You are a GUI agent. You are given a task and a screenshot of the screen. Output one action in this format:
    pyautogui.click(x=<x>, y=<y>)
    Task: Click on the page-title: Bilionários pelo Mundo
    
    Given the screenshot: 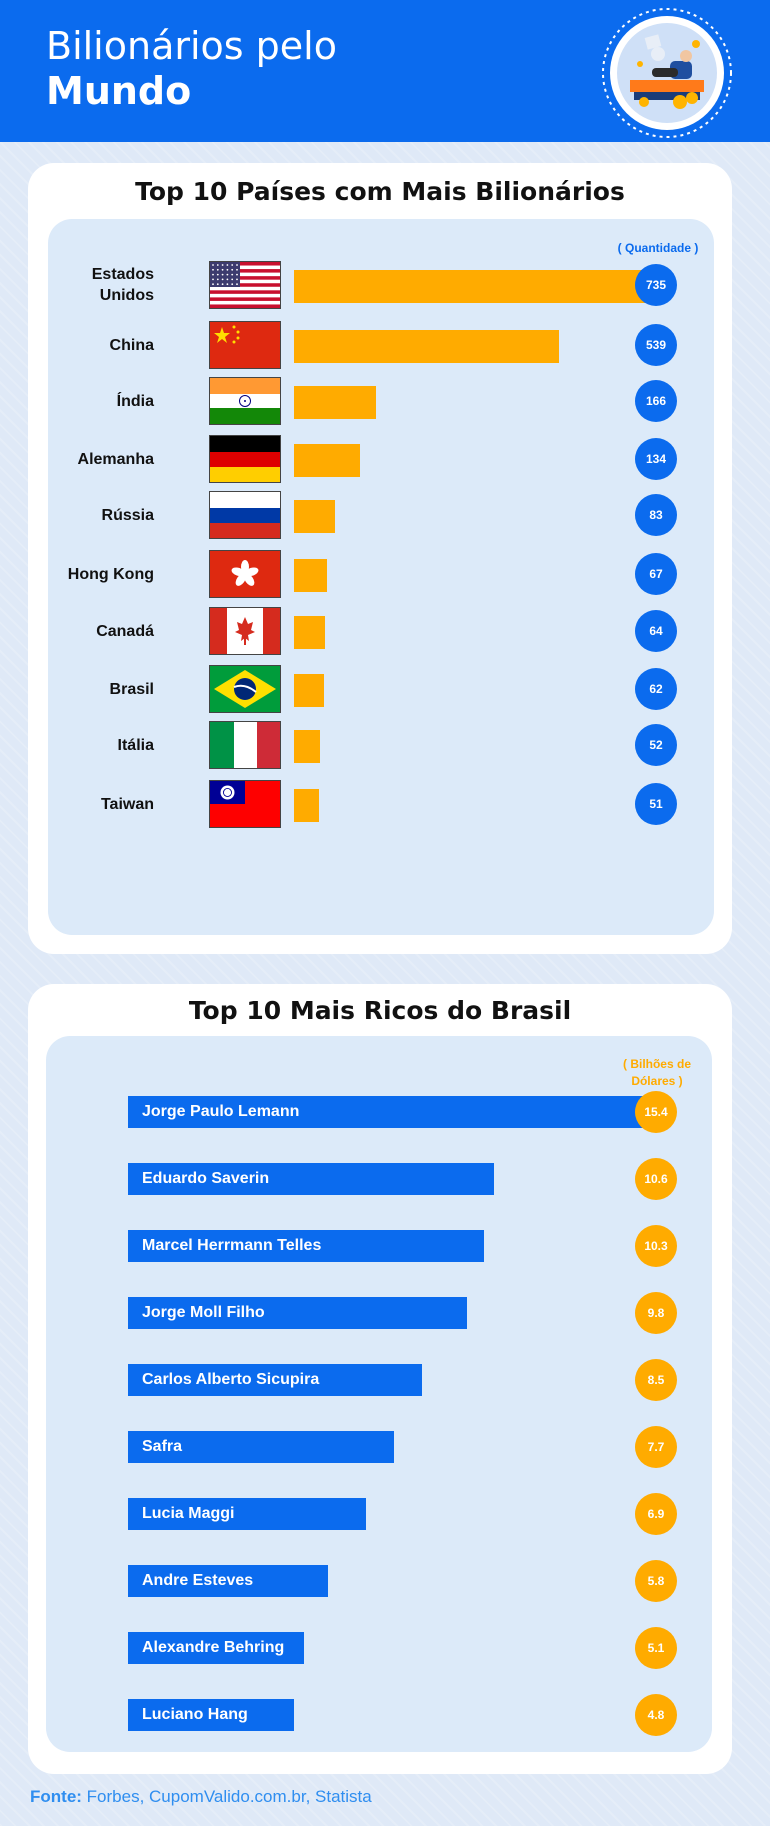 What is the action you would take?
    pyautogui.click(x=191, y=69)
    